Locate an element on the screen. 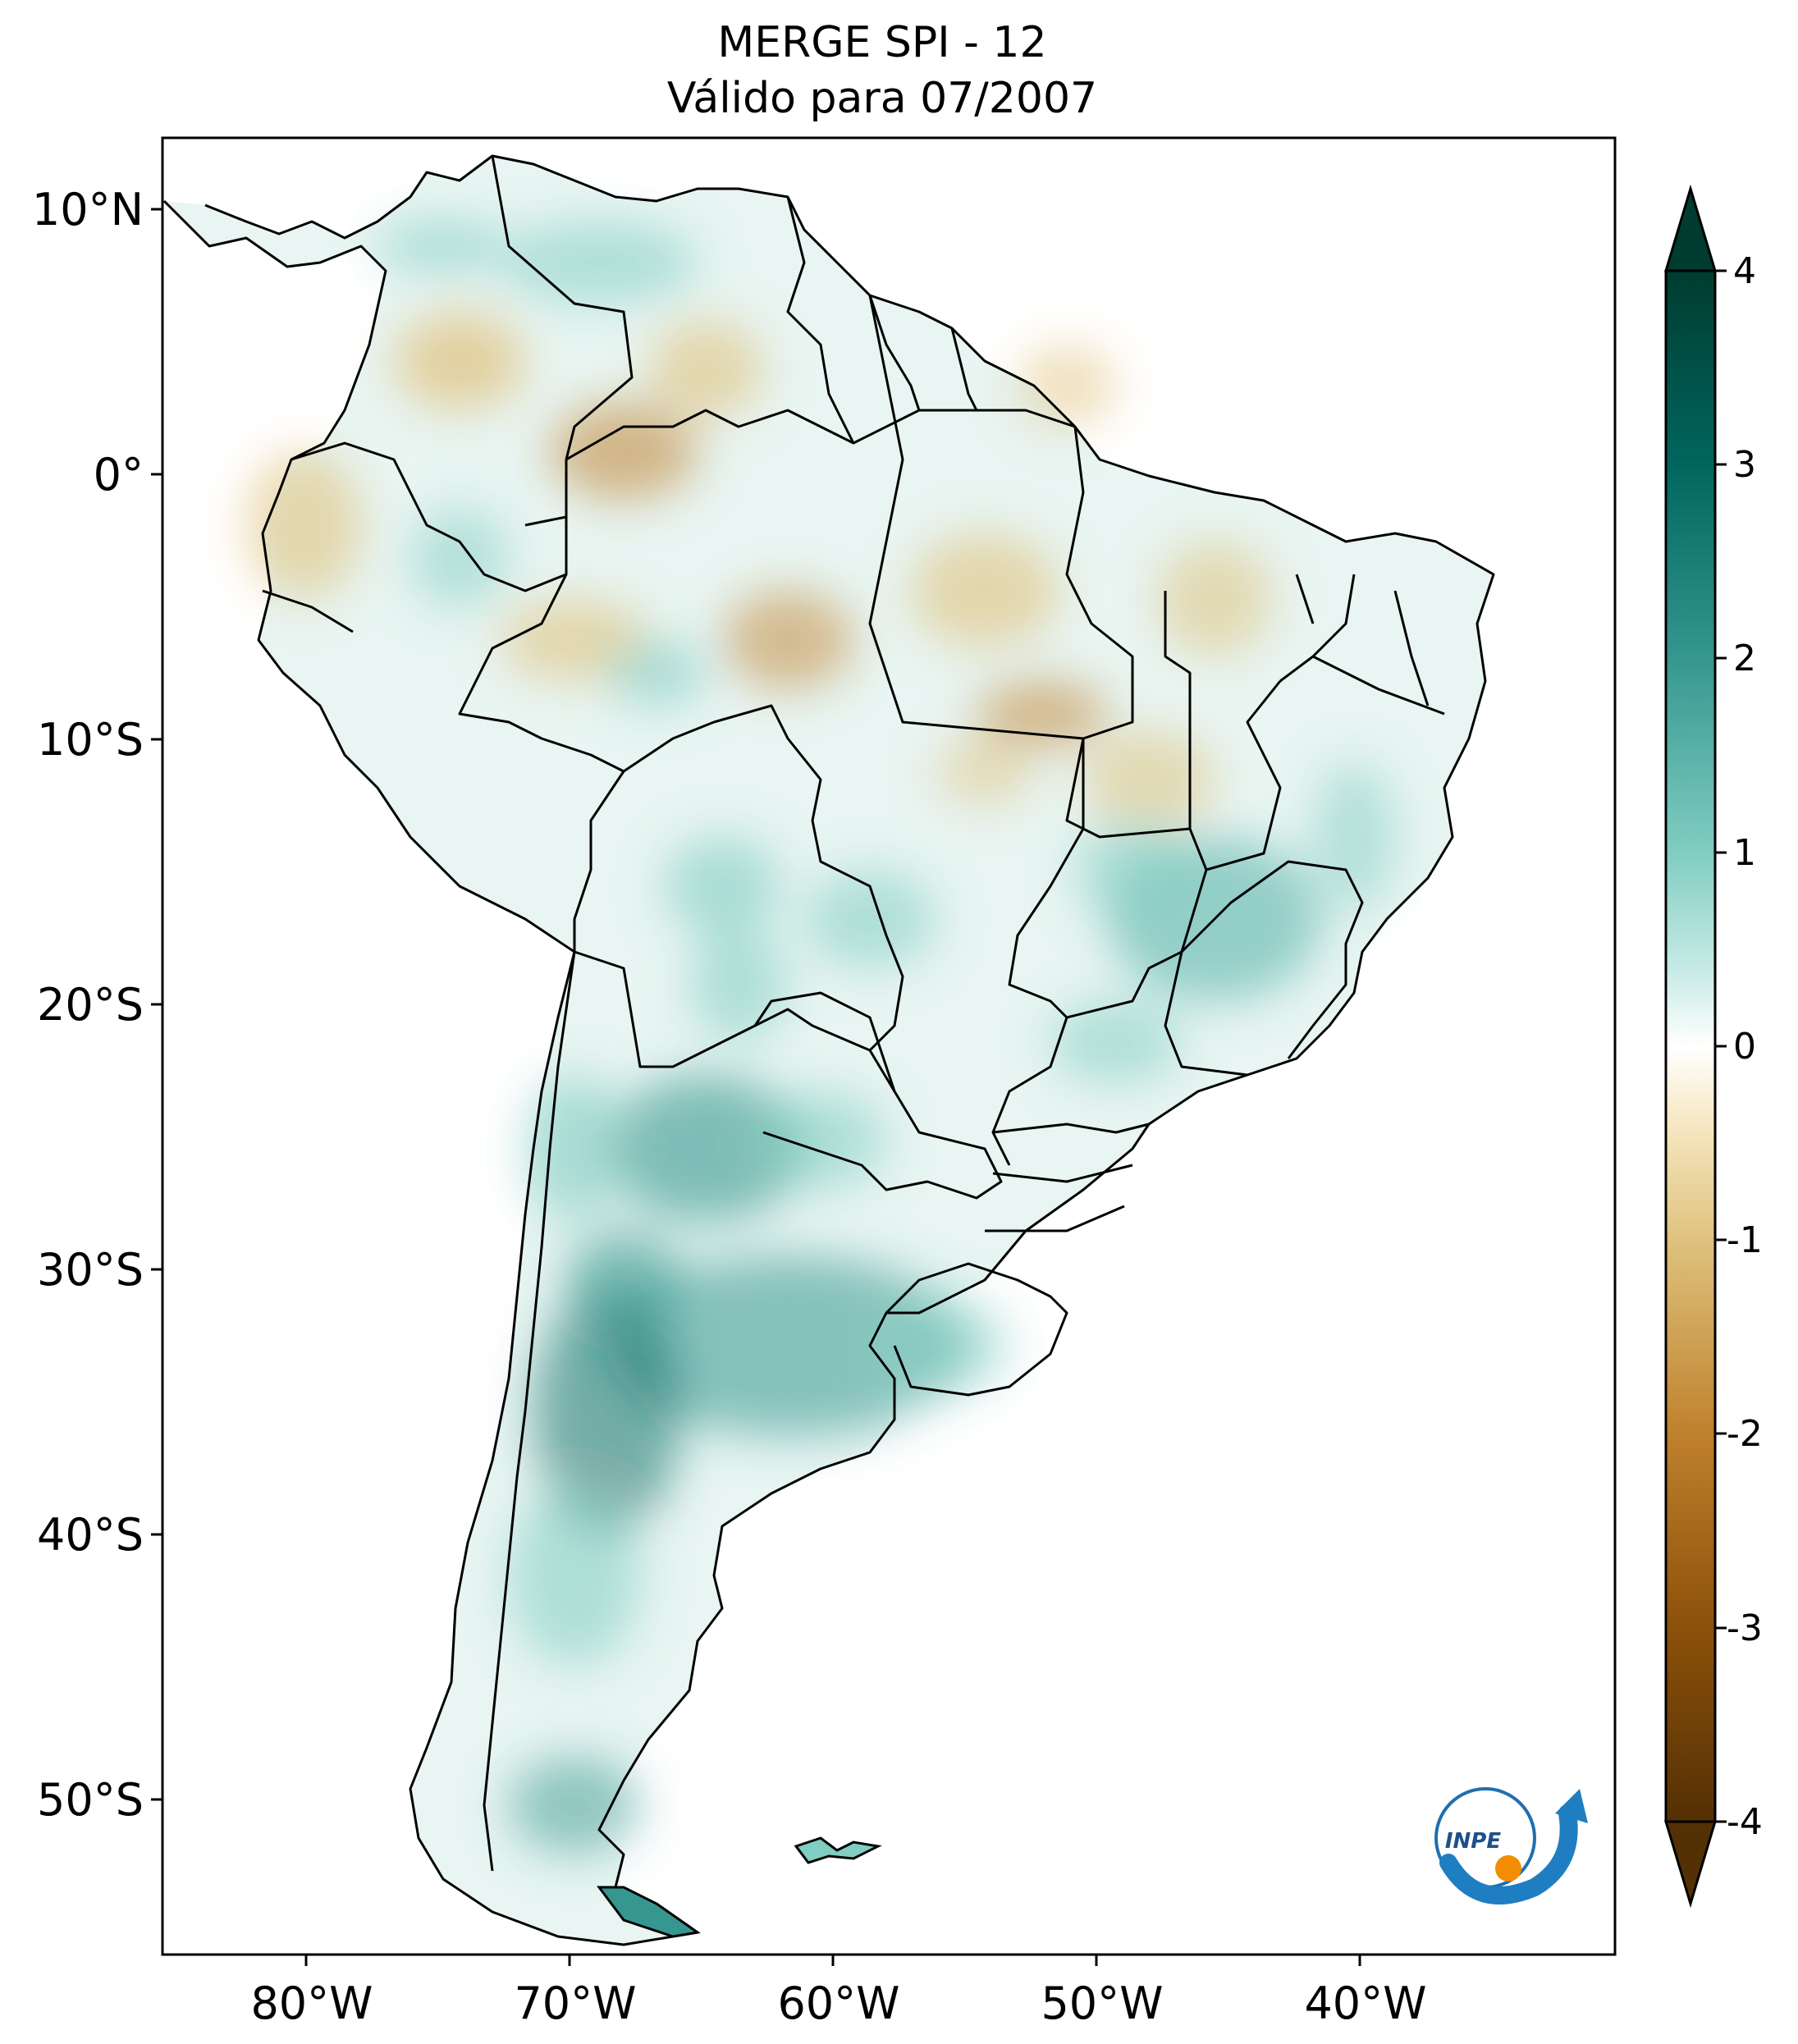 The height and width of the screenshot is (2044, 1798). lat-label: 40°S is located at coordinates (90, 1535).